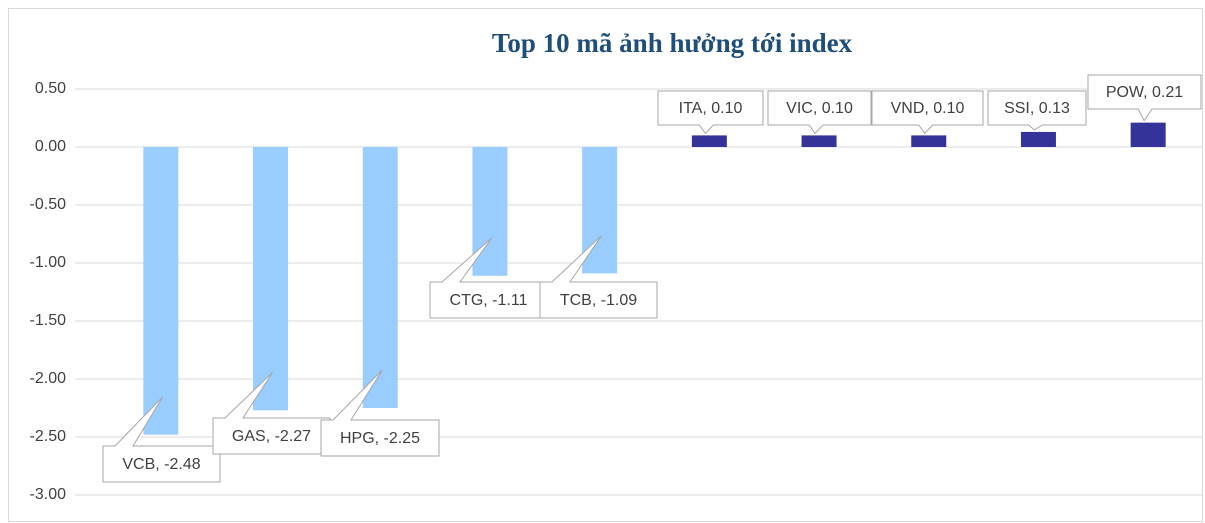 This screenshot has height=523, width=1205. What do you see at coordinates (161, 464) in the screenshot?
I see `data-label: VCB, -2.48` at bounding box center [161, 464].